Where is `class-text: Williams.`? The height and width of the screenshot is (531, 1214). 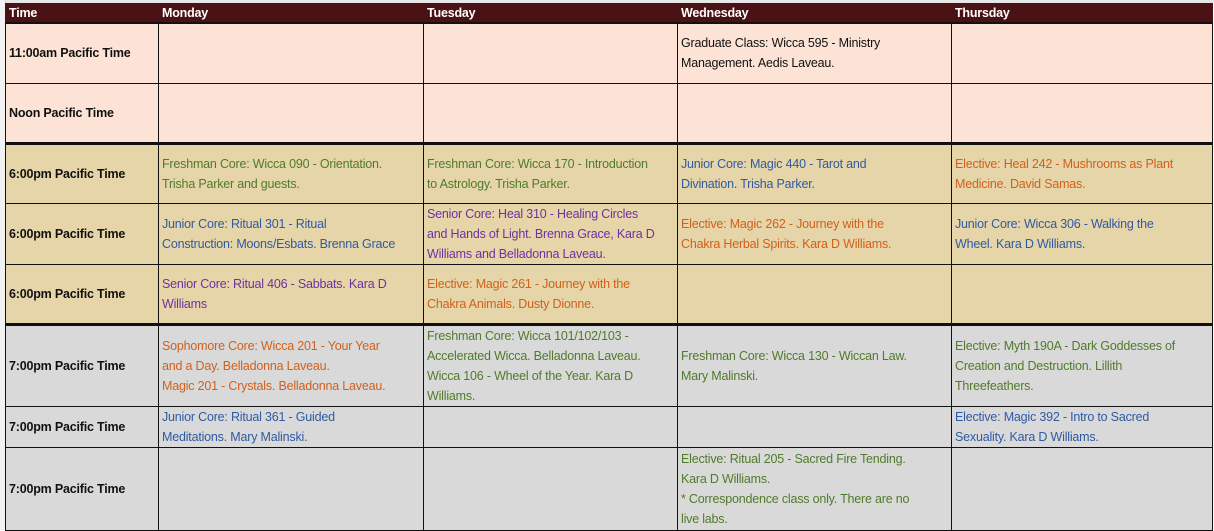 class-text: Williams. is located at coordinates (451, 395).